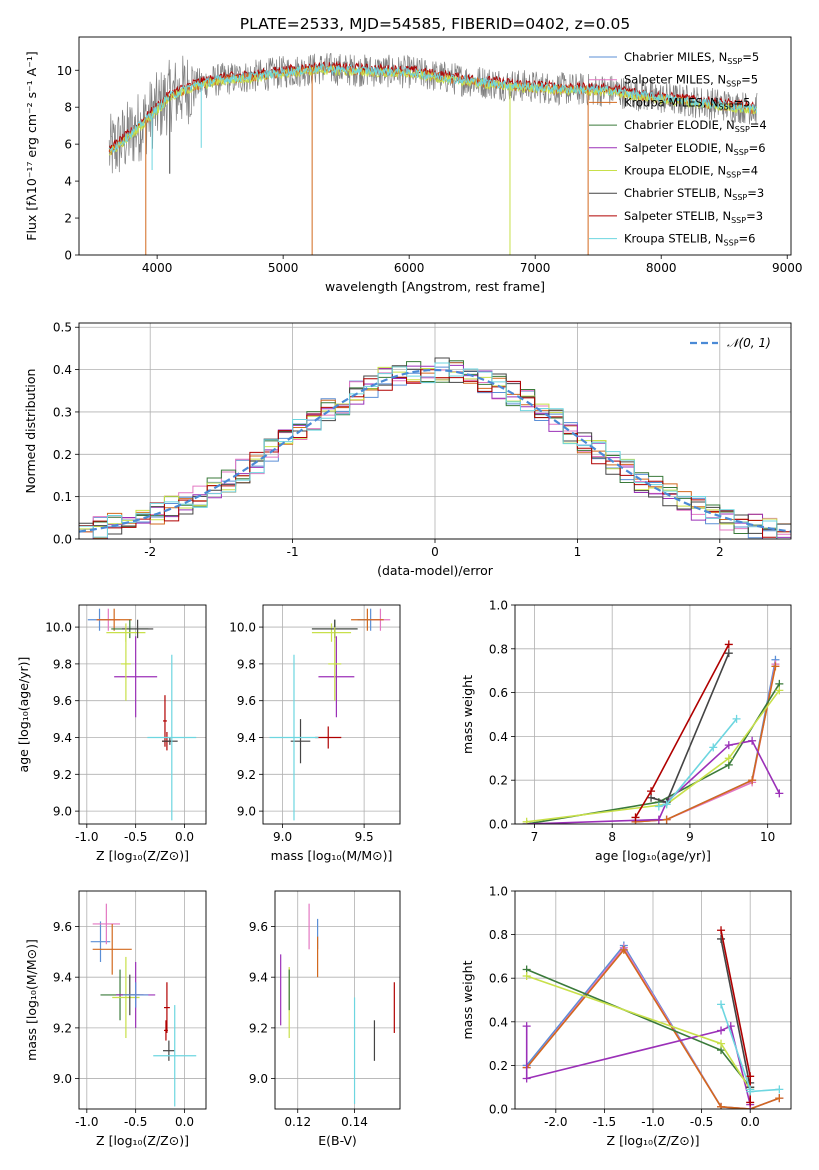 Image resolution: width=819 pixels, height=1170 pixels. Describe the element at coordinates (653, 1140) in the screenshot. I see `x-axis-label: Z [log₁₀(Z/Z⊙)]` at that location.